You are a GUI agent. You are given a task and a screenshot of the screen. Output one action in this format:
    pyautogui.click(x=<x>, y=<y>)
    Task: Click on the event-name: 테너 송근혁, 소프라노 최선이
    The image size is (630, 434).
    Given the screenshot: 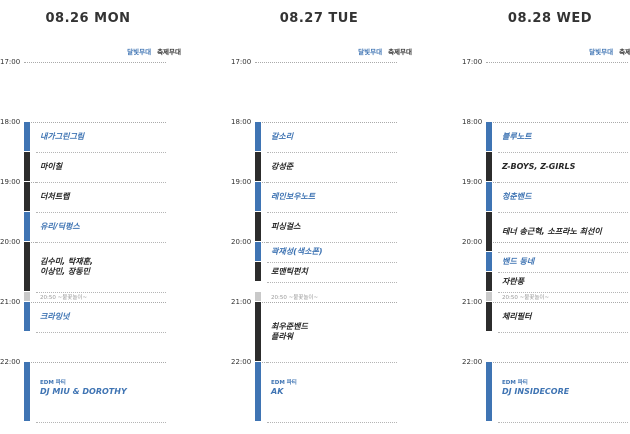 What is the action you would take?
    pyautogui.click(x=552, y=231)
    